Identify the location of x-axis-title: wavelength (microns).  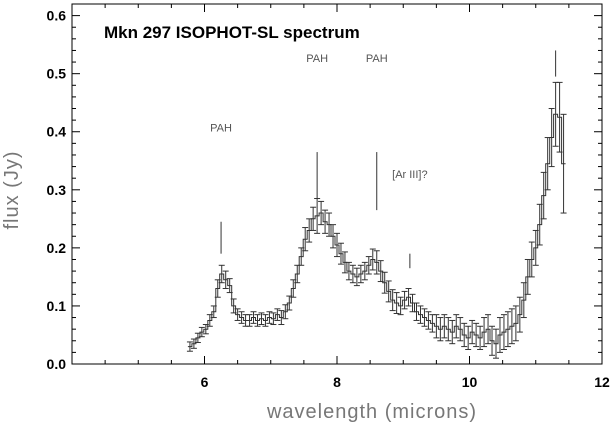
(371, 412).